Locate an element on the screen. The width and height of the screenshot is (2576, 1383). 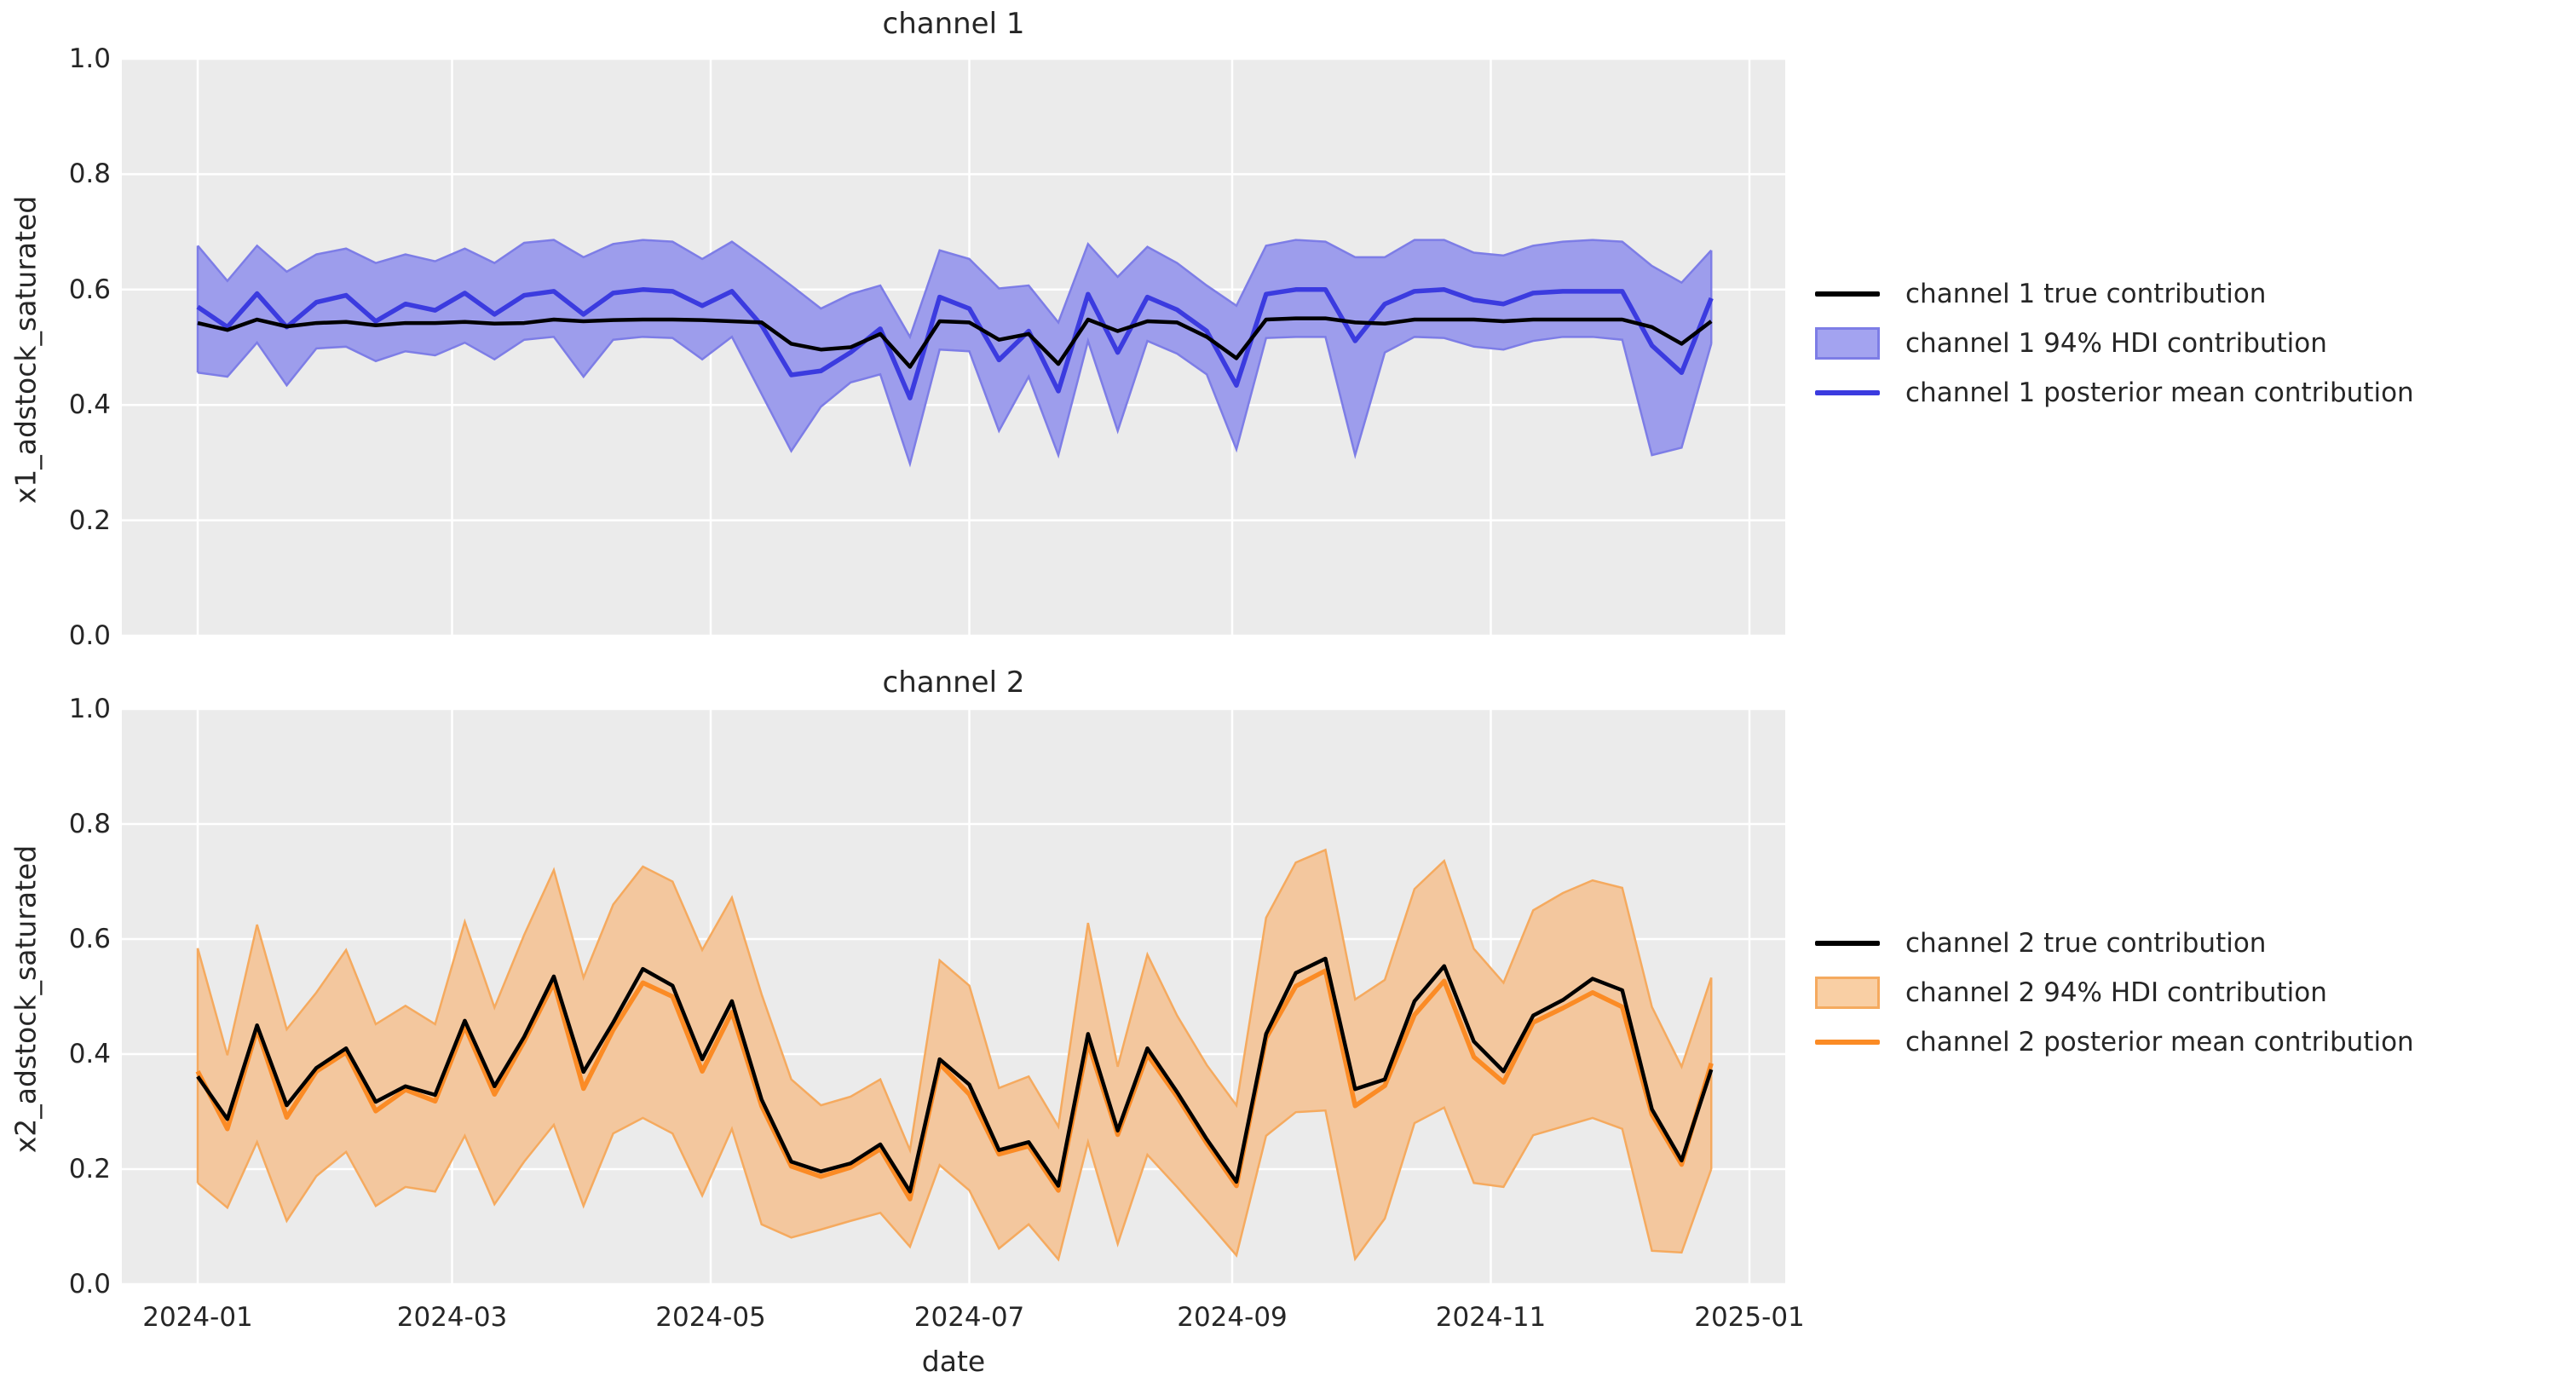
x-tick-label: 2024-03 is located at coordinates (452, 1317).